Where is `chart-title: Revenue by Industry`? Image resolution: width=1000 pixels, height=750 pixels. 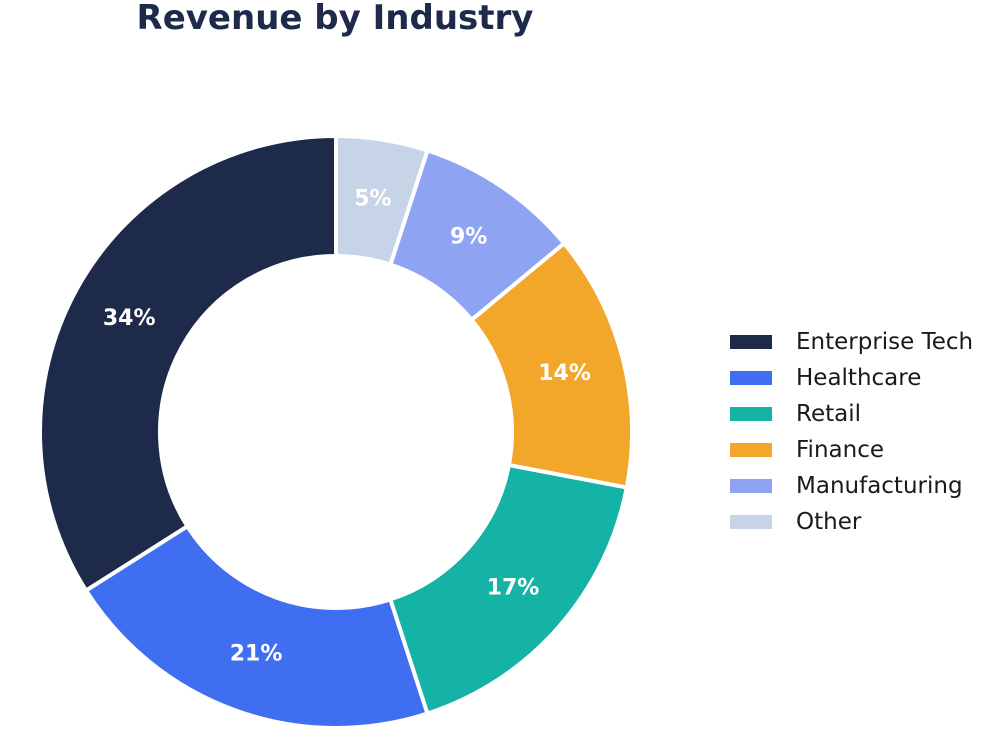 chart-title: Revenue by Industry is located at coordinates (335, 19).